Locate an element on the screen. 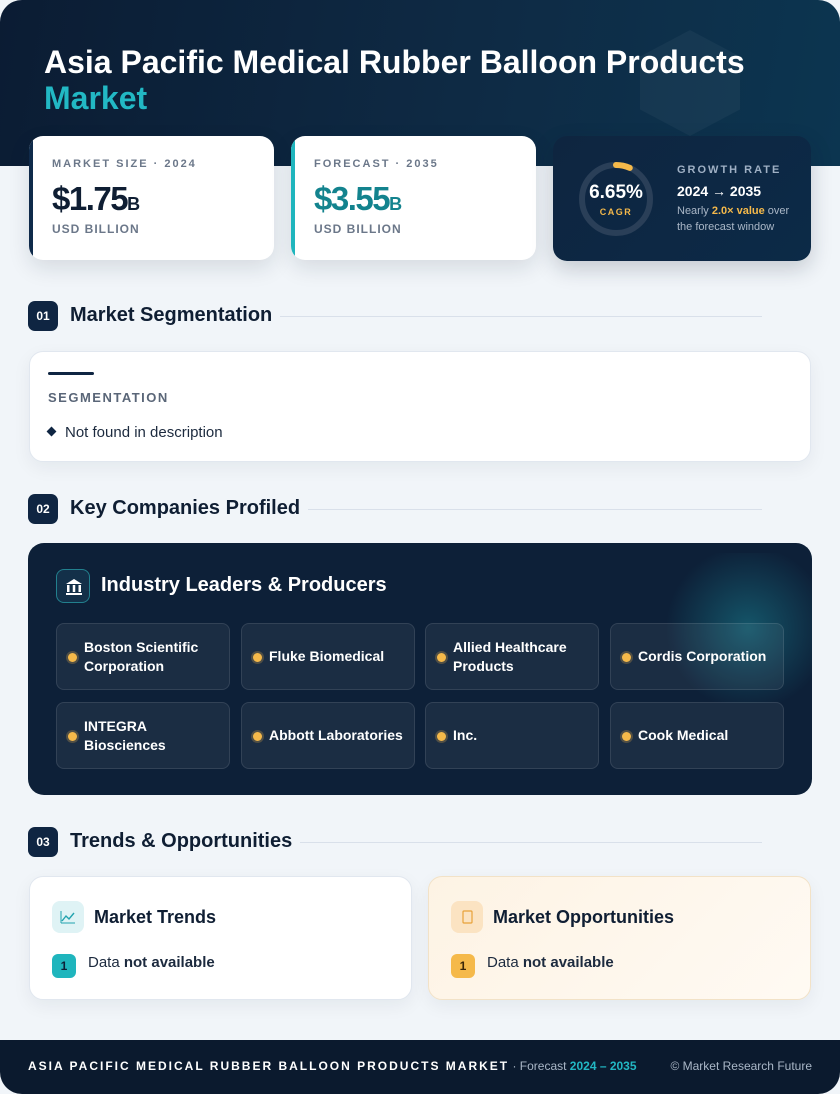  growth-note-highlight: 2.0× value is located at coordinates (738, 211).